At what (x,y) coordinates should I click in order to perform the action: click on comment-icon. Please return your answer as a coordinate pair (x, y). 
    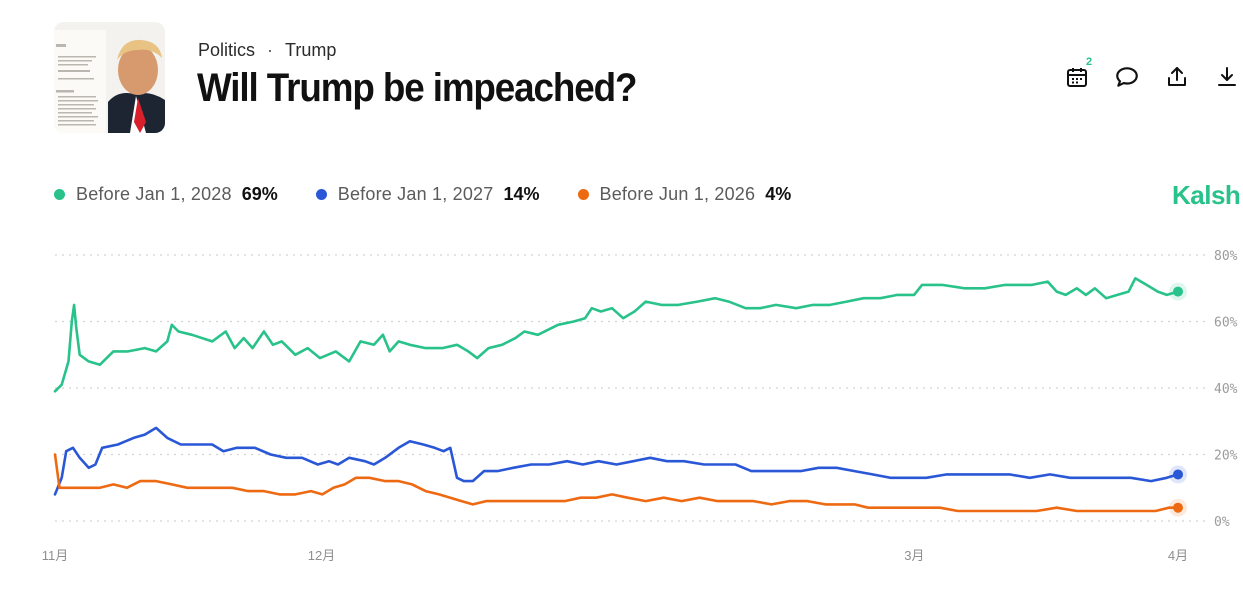
    Looking at the image, I should click on (1127, 77).